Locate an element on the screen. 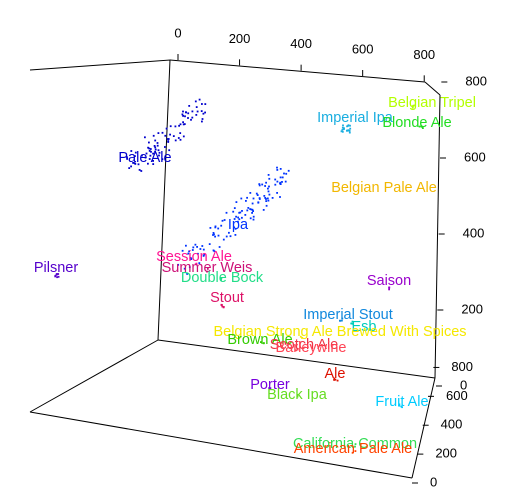 This screenshot has width=530, height=498. cluster-label: Belgian Pale Ale is located at coordinates (384, 188).